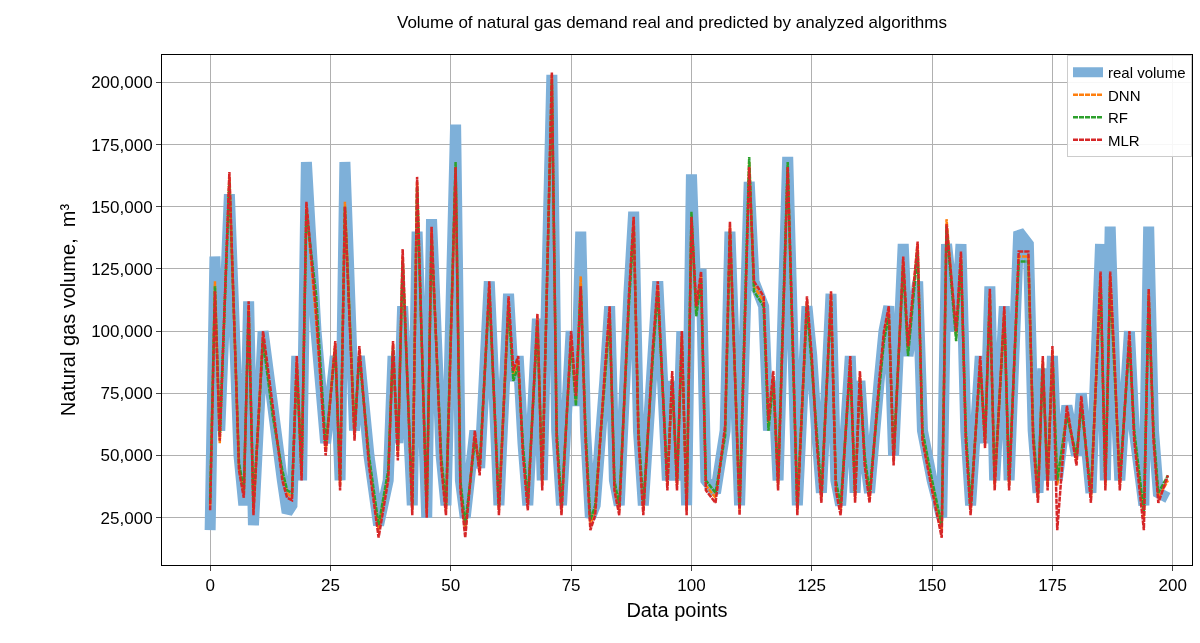 The image size is (1200, 643). I want to click on legend-label: RF, so click(1118, 118).